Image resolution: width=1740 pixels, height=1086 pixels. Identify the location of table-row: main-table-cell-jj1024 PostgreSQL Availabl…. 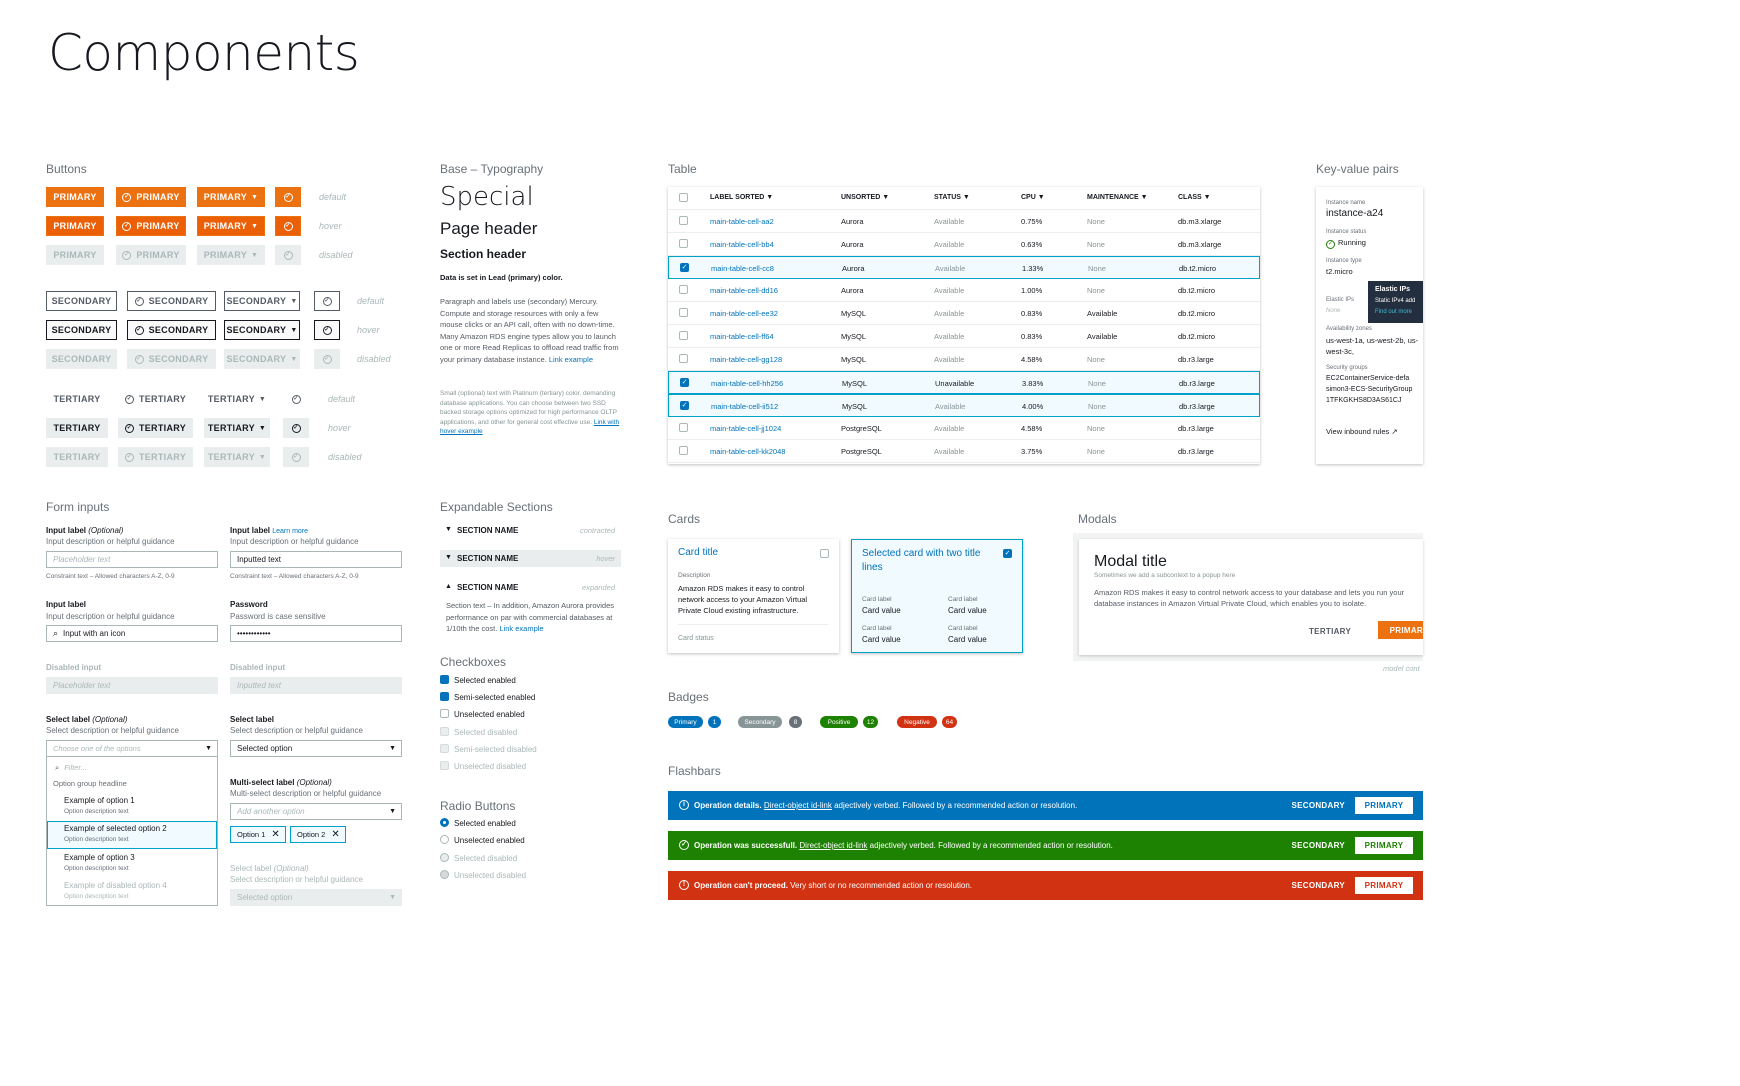
(964, 428).